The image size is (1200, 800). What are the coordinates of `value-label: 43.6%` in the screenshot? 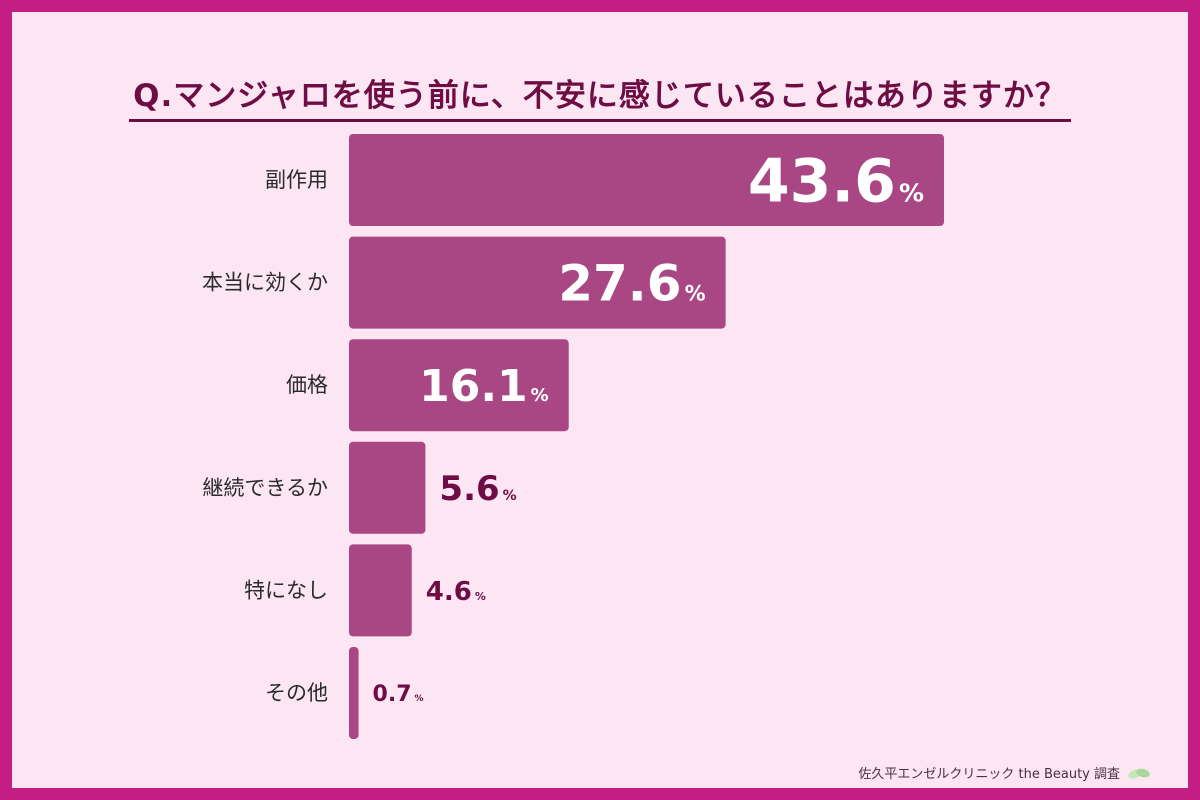 It's located at (836, 182).